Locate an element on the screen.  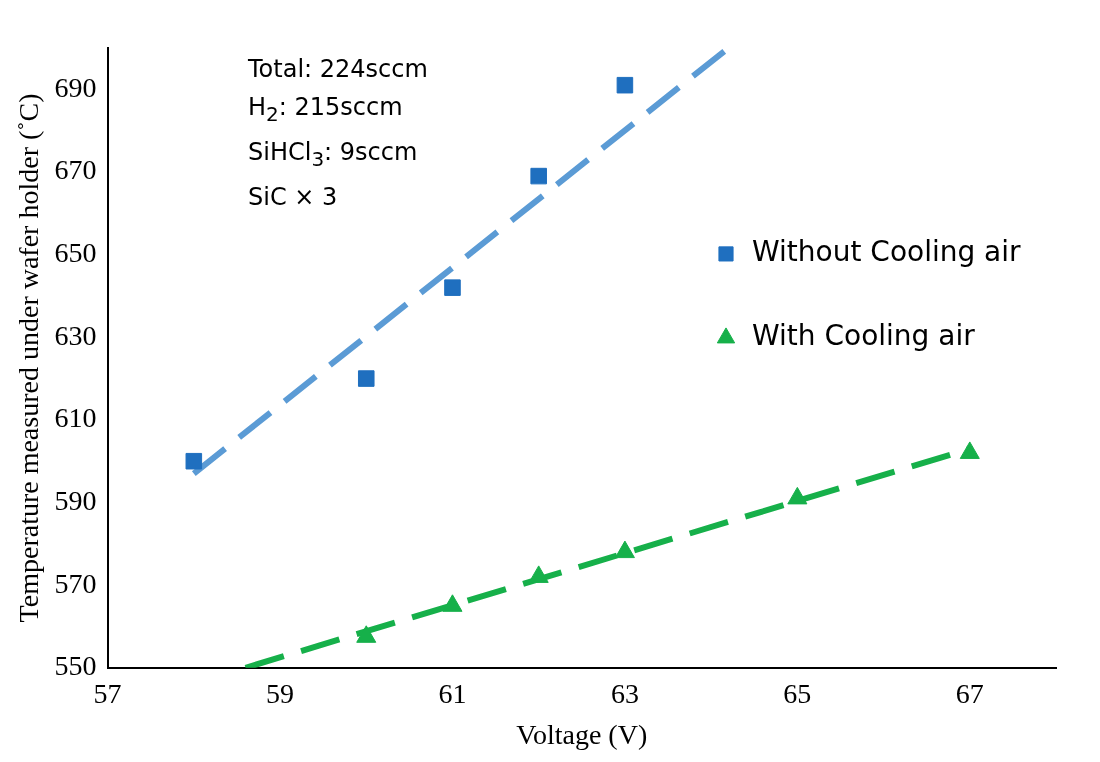
x-tick-label: 59 is located at coordinates (280, 693).